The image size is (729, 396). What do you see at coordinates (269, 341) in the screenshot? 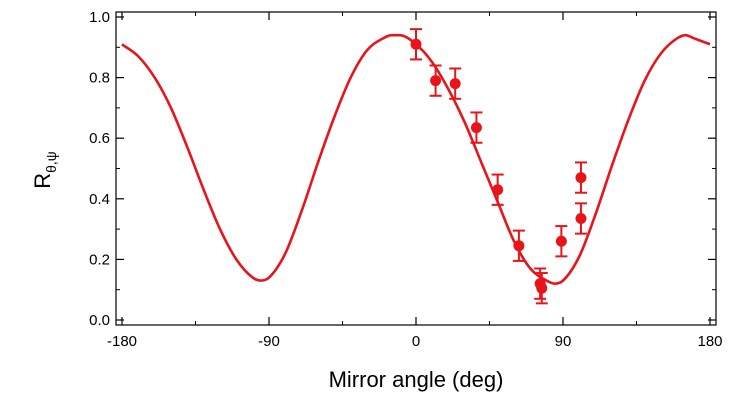
I see `x-tick-label: -90` at bounding box center [269, 341].